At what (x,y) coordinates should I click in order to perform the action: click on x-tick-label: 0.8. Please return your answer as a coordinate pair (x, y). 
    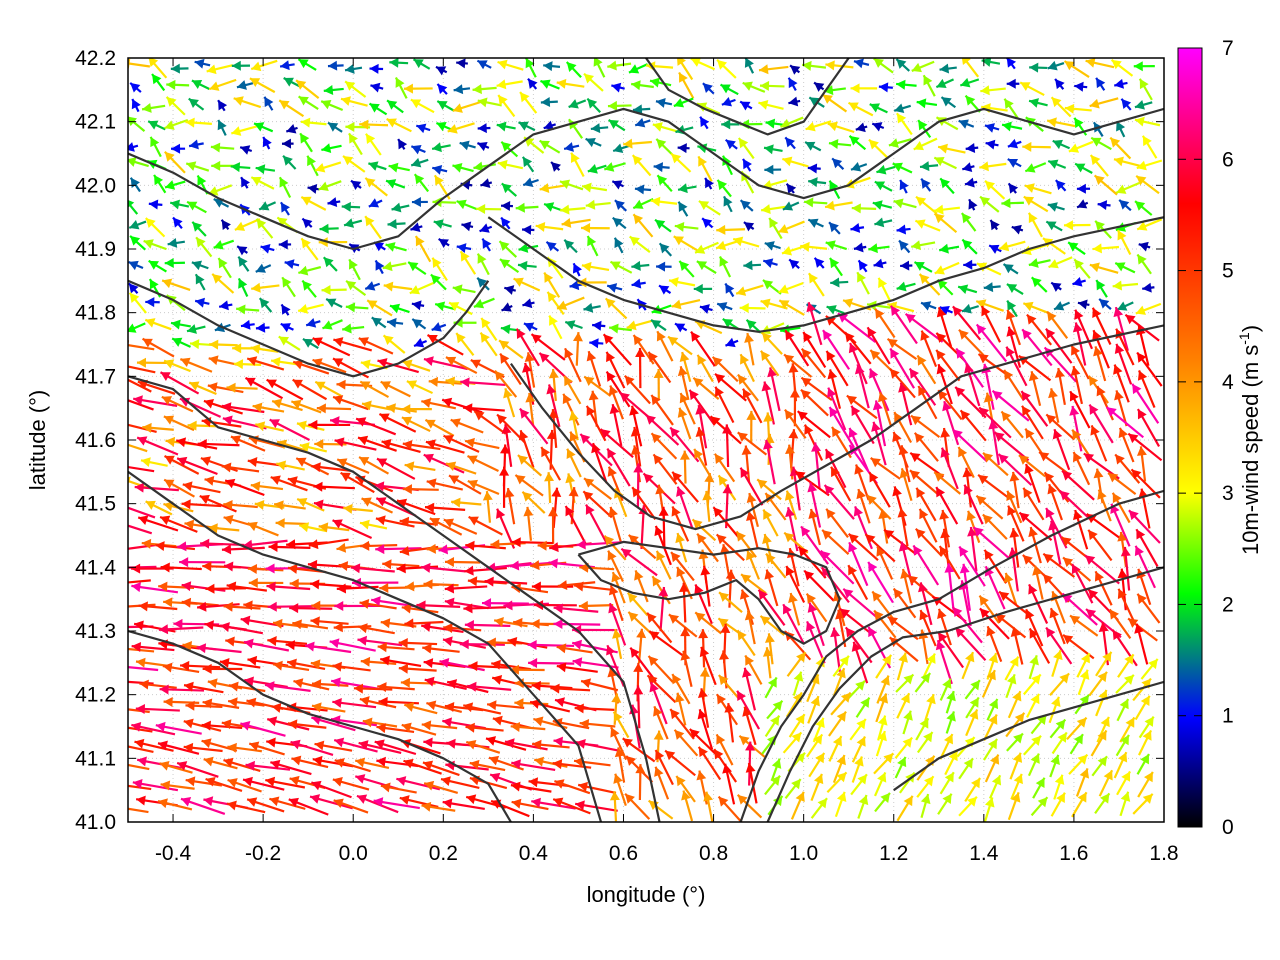
    Looking at the image, I should click on (713, 853).